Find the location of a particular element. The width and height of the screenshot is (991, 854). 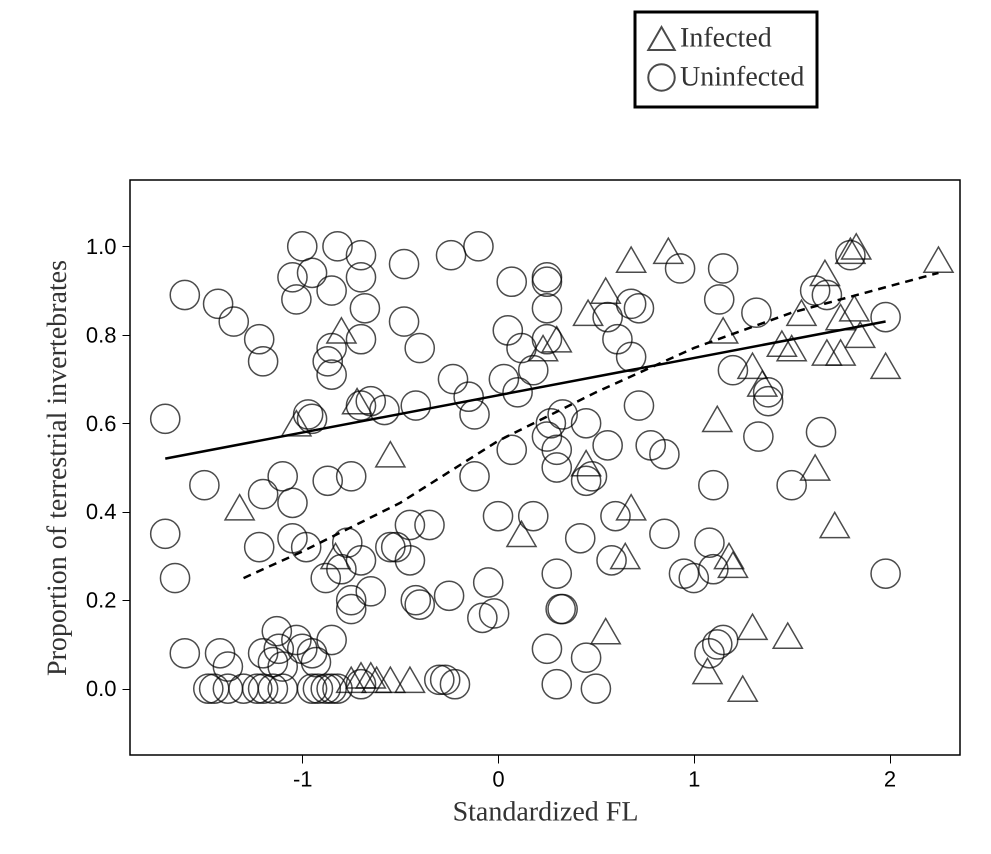

x-axis-title: Standardized FL is located at coordinates (545, 812).